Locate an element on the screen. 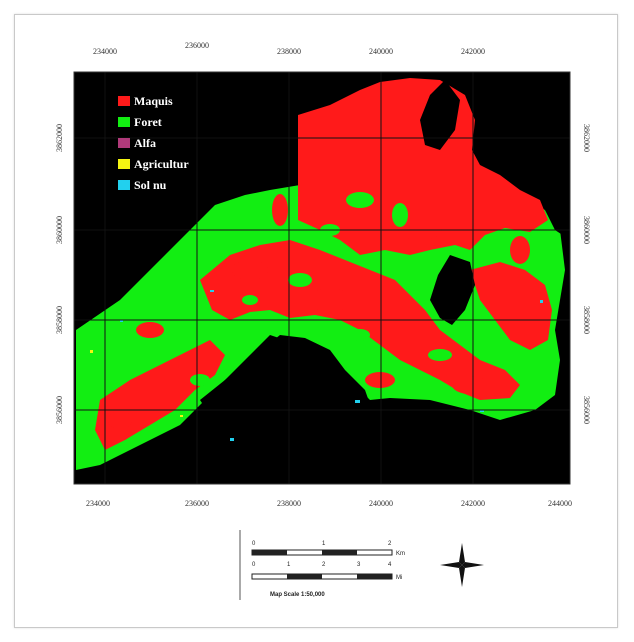  legend-label: Sol nu is located at coordinates (150, 185).